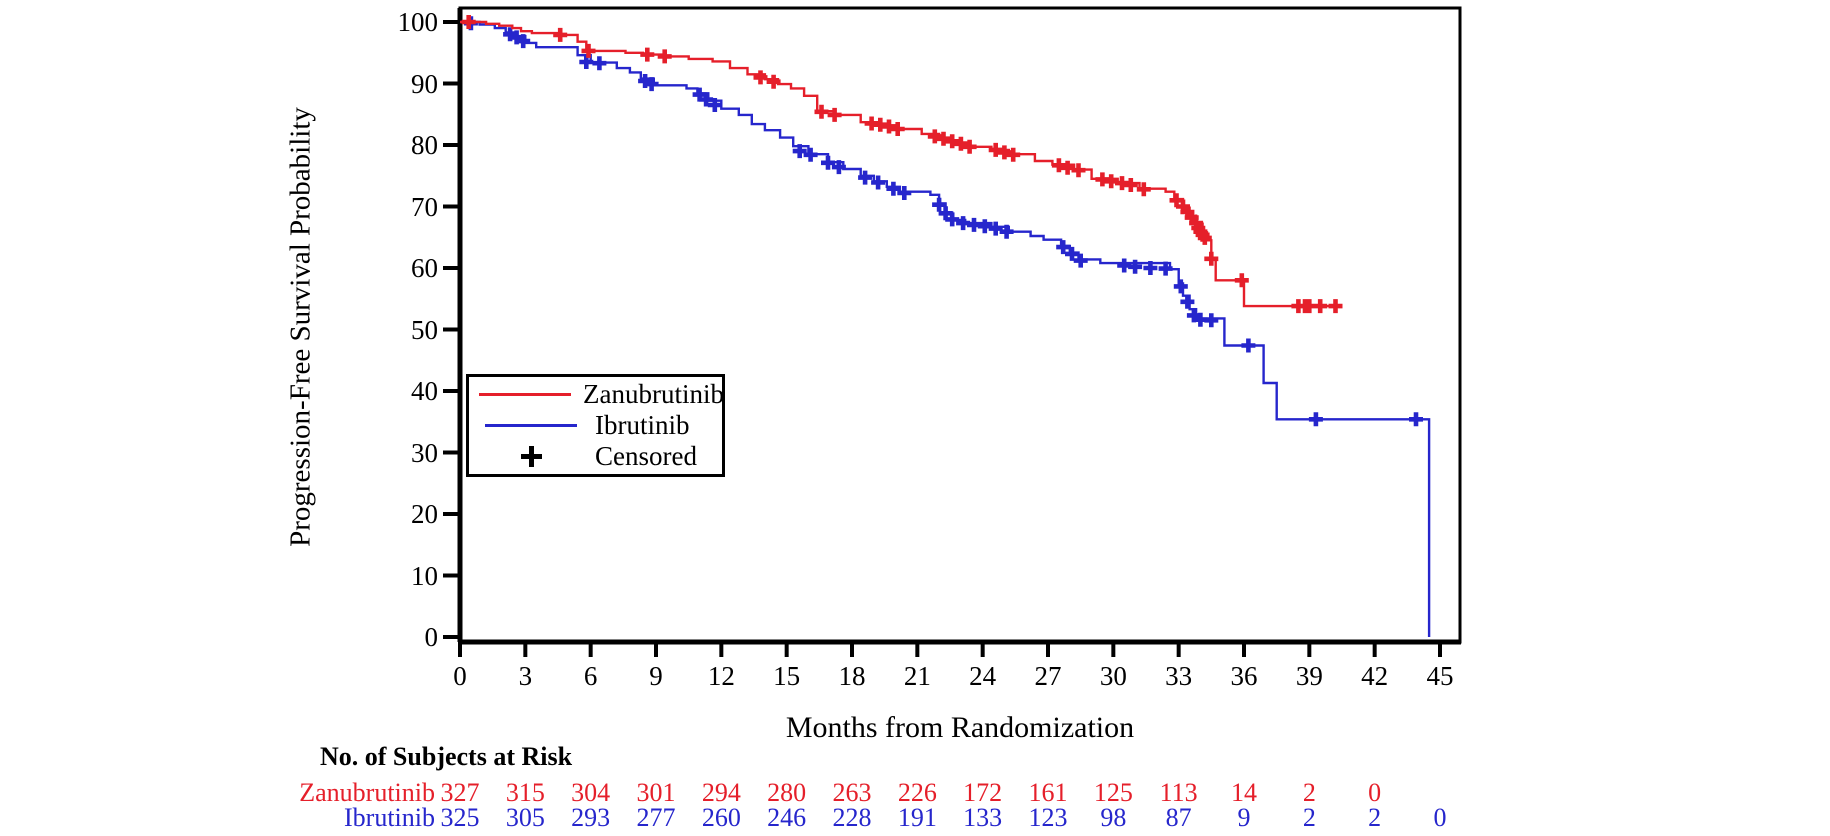 The image size is (1830, 836). Describe the element at coordinates (525, 792) in the screenshot. I see `risk-count: 315` at that location.